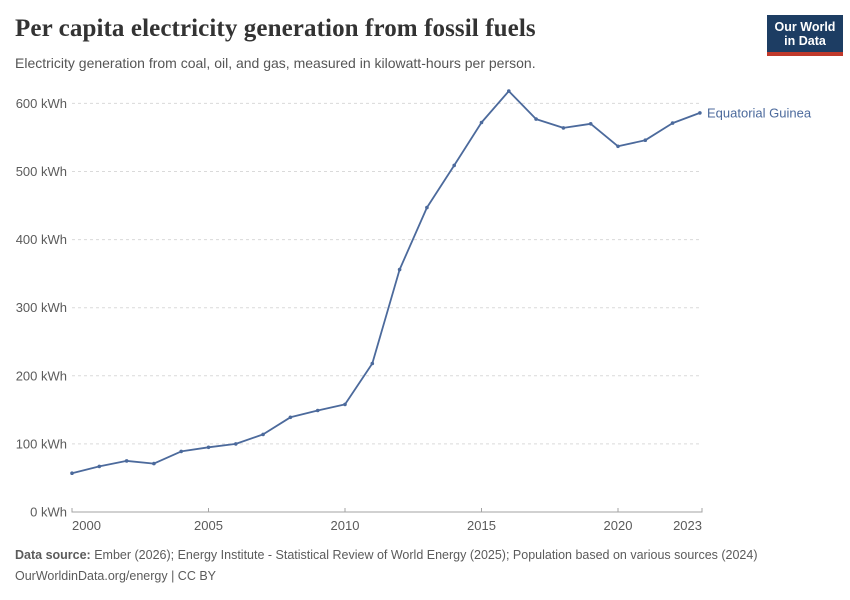  Describe the element at coordinates (345, 525) in the screenshot. I see `x-tick-label: 2010` at that location.